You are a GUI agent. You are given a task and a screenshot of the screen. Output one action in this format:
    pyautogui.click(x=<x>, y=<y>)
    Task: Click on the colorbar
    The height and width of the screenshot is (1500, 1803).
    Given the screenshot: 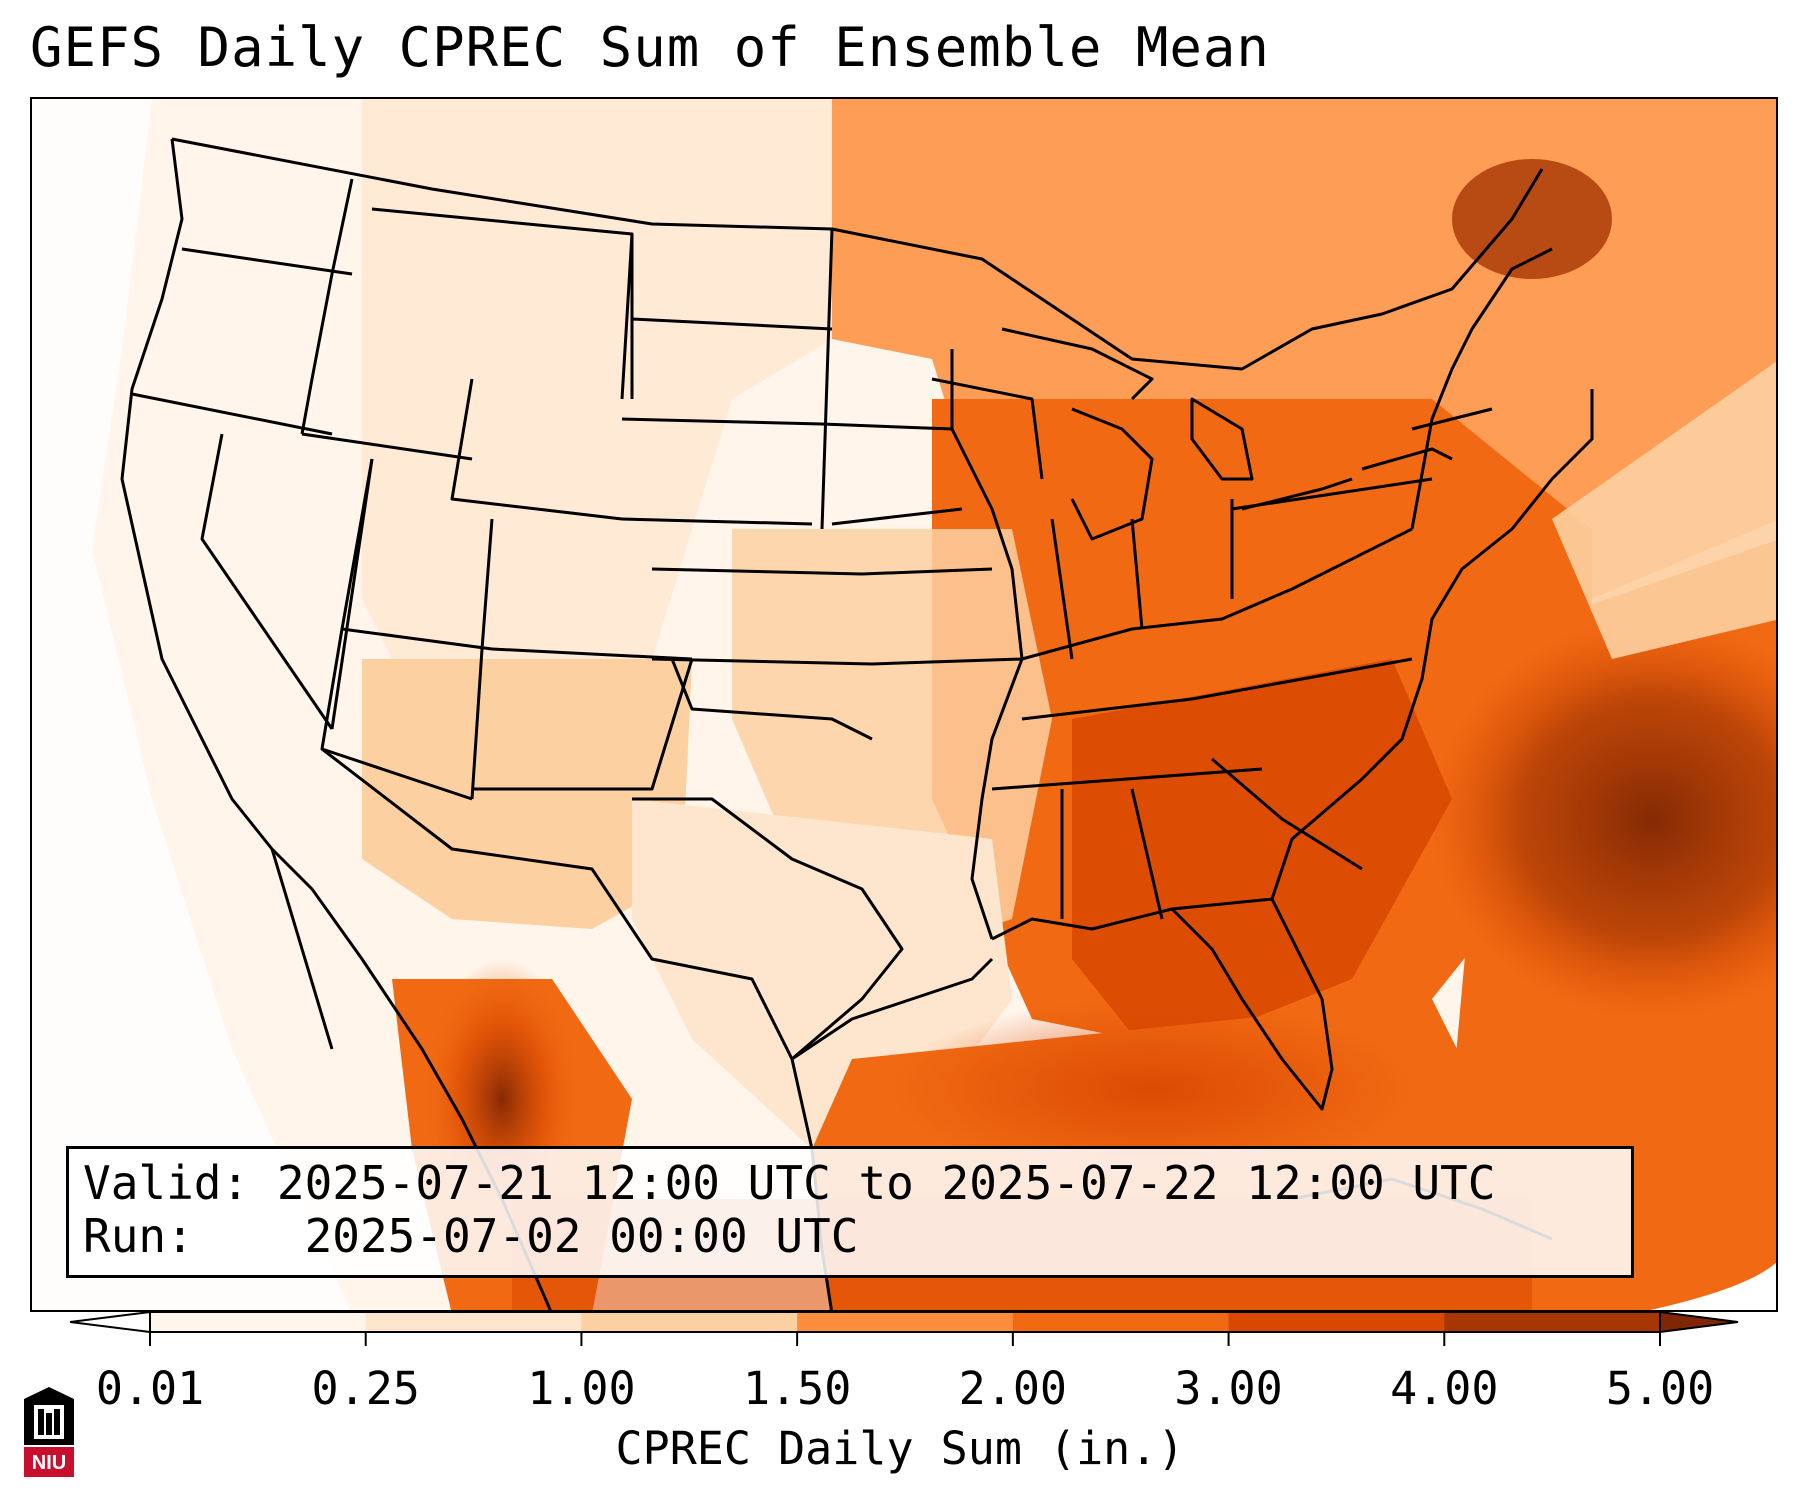 What is the action you would take?
    pyautogui.click(x=904, y=1328)
    